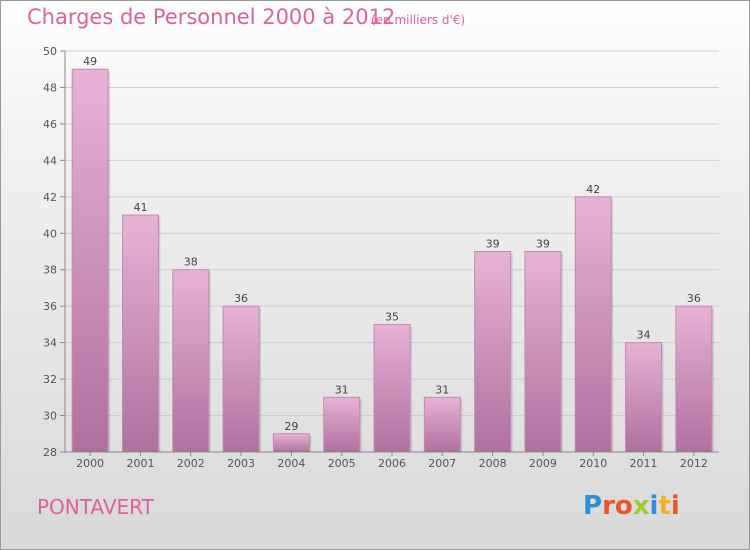 Image resolution: width=750 pixels, height=550 pixels. I want to click on y-tick-label: 38, so click(50, 270).